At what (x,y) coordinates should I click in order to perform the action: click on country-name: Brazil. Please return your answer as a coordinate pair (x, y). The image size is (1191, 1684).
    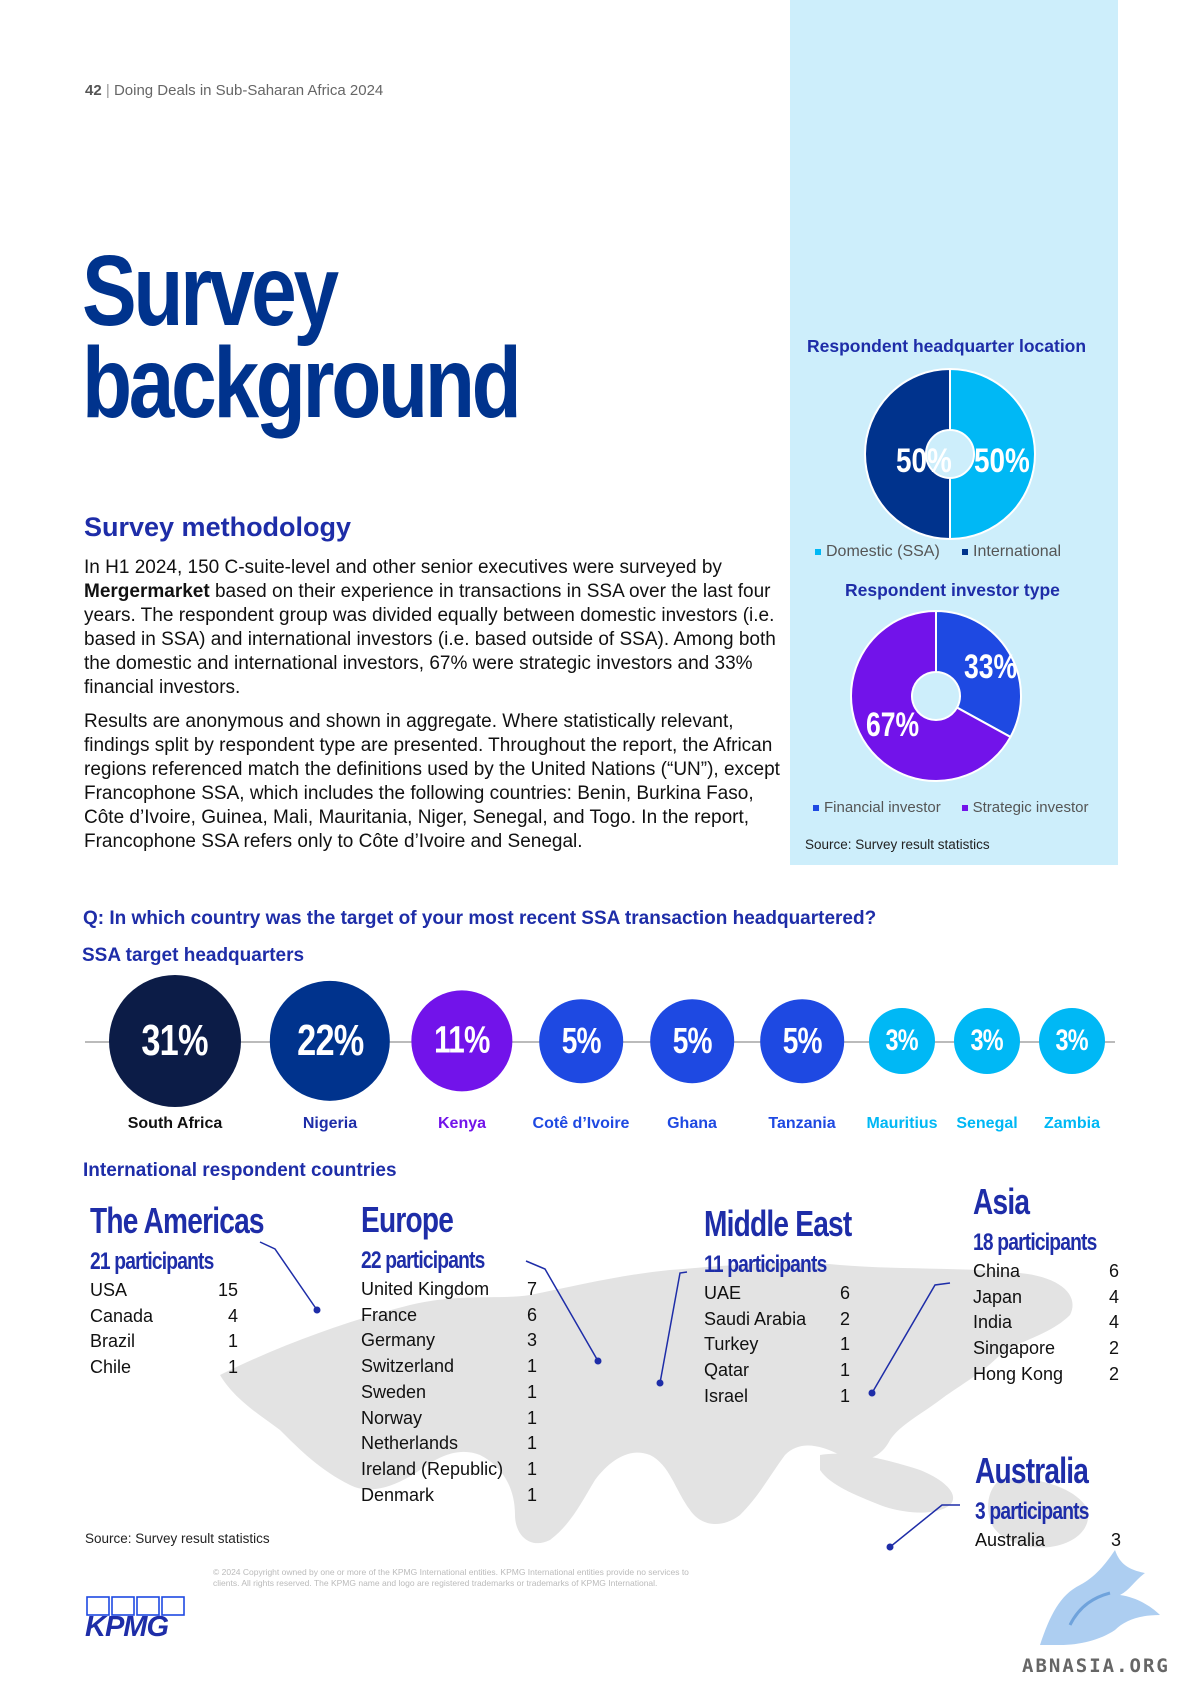
    Looking at the image, I should click on (113, 1341).